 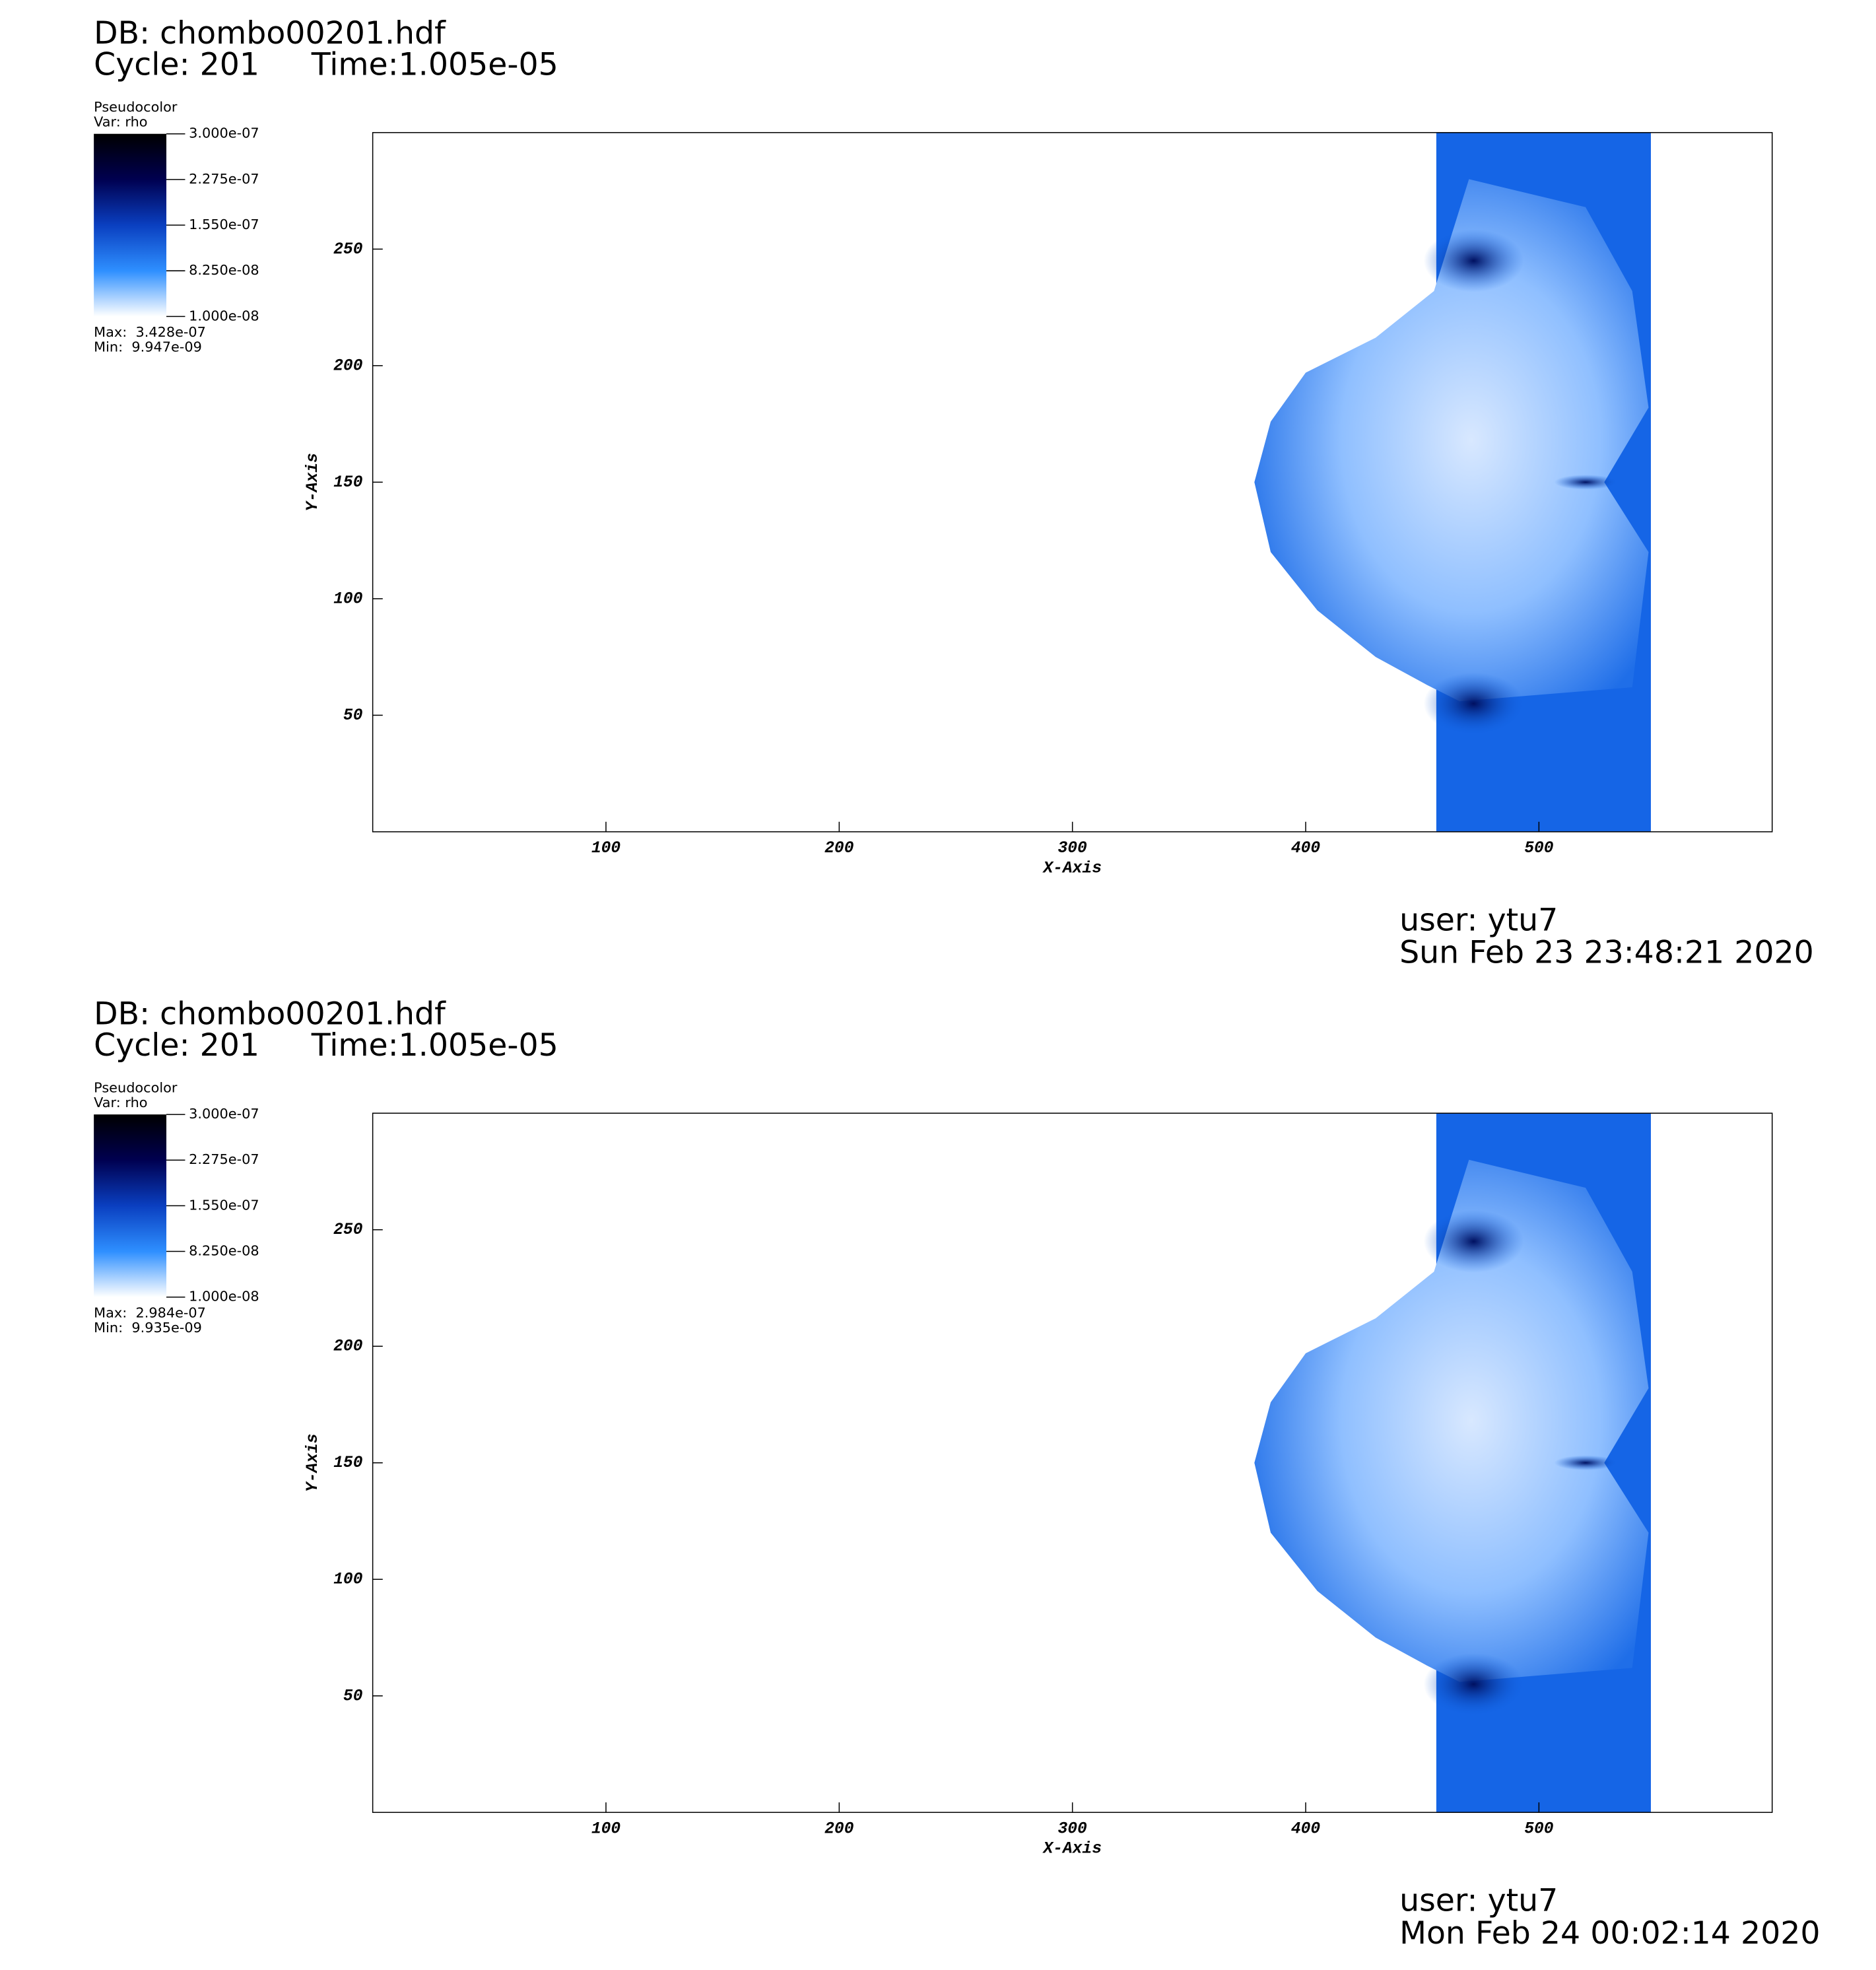 What do you see at coordinates (150, 332) in the screenshot?
I see `max-label: Max: 3.428e-07` at bounding box center [150, 332].